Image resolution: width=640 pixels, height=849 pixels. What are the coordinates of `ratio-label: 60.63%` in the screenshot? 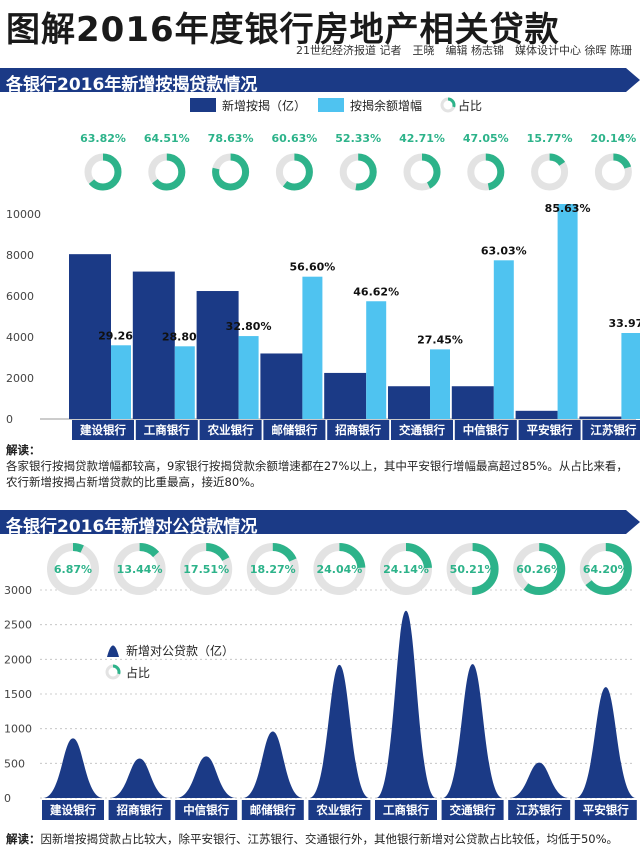 It's located at (294, 138).